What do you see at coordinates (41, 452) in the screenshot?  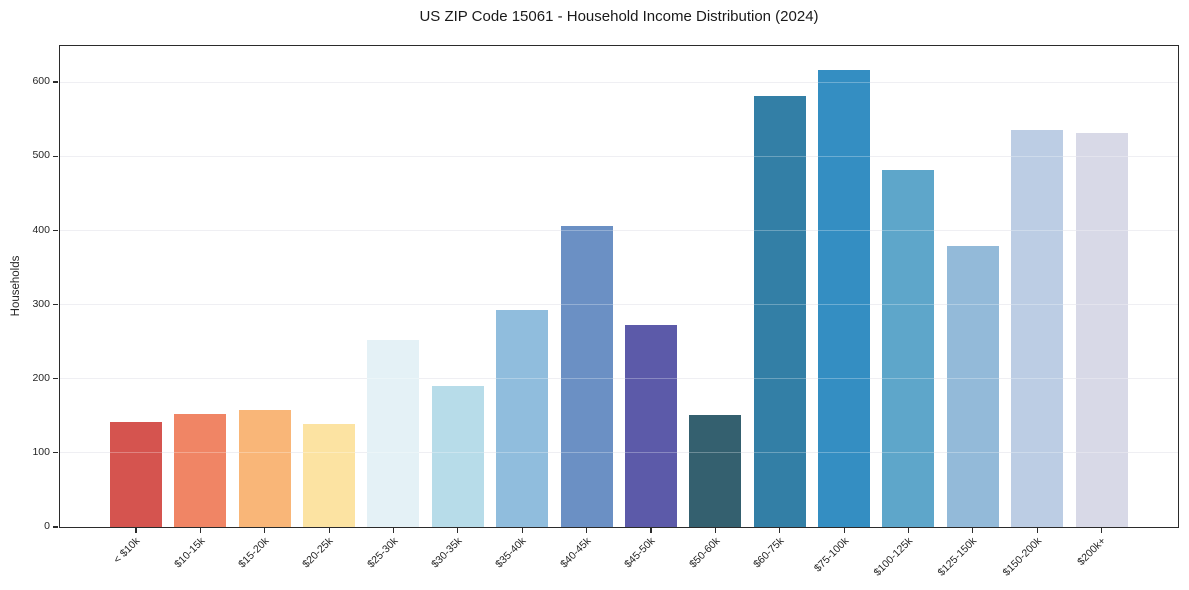 I see `y-tick-label: 100` at bounding box center [41, 452].